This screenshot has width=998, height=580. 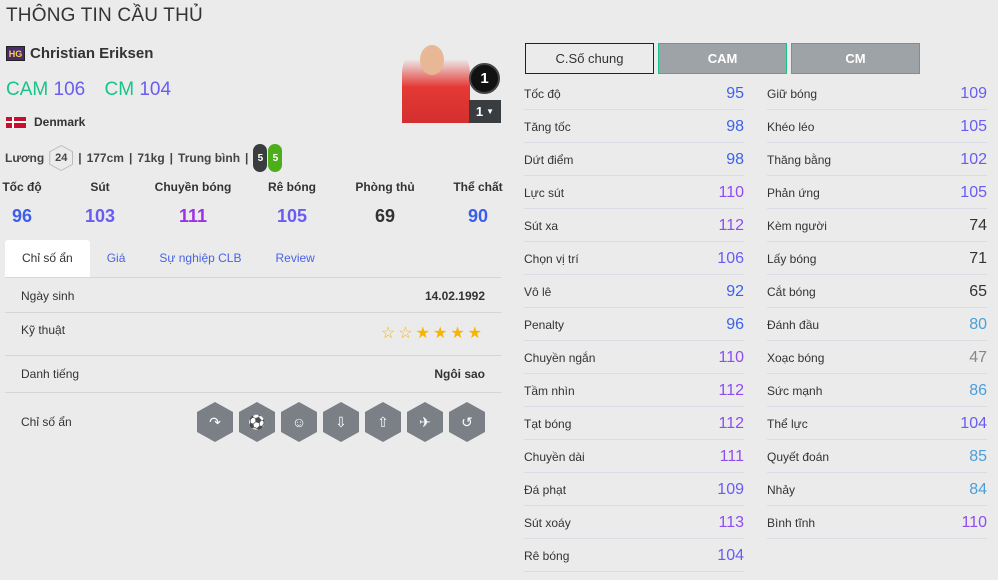 I want to click on player-photo, so click(x=436, y=83).